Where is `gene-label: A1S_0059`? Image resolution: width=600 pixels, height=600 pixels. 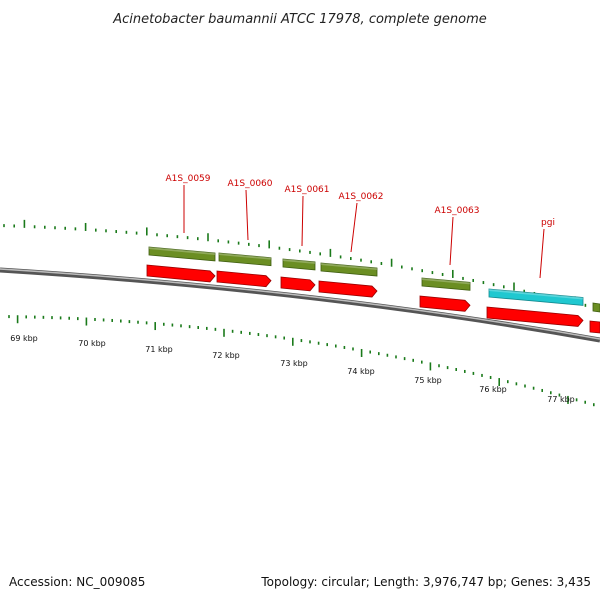 gene-label: A1S_0059 is located at coordinates (188, 179).